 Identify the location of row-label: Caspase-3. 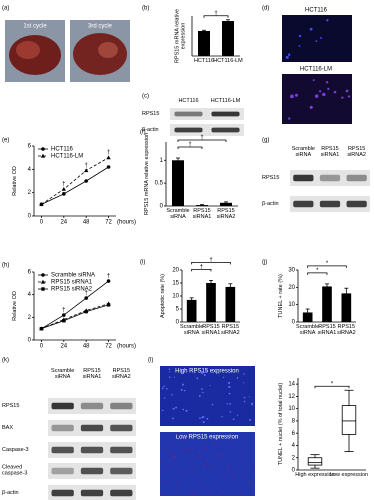
(15, 449).